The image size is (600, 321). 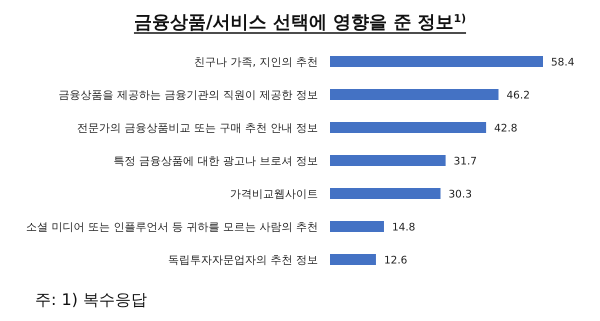 I want to click on data-label: 12.6, so click(x=396, y=260).